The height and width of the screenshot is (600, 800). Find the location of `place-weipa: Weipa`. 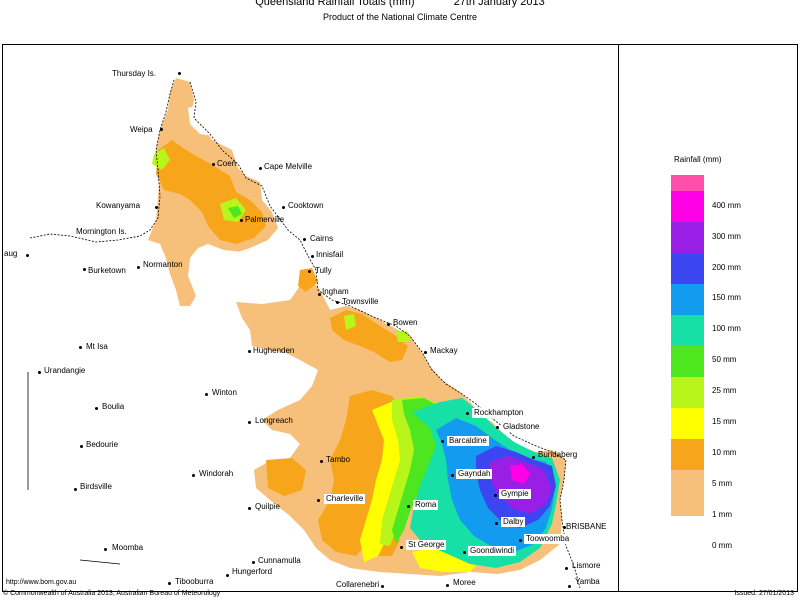

place-weipa: Weipa is located at coordinates (141, 129).